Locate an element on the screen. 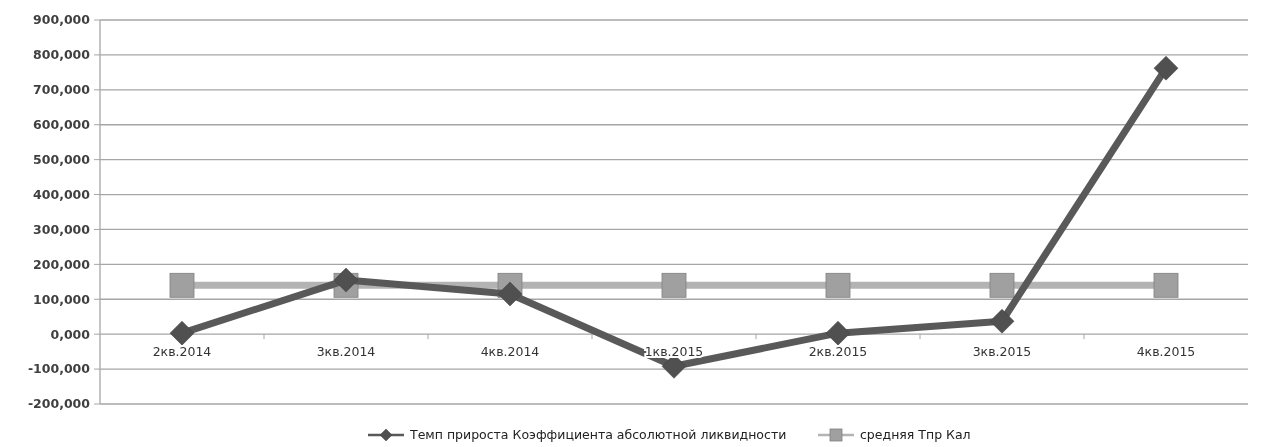 The image size is (1264, 447). y-tick-label: 700,000 is located at coordinates (62, 90).